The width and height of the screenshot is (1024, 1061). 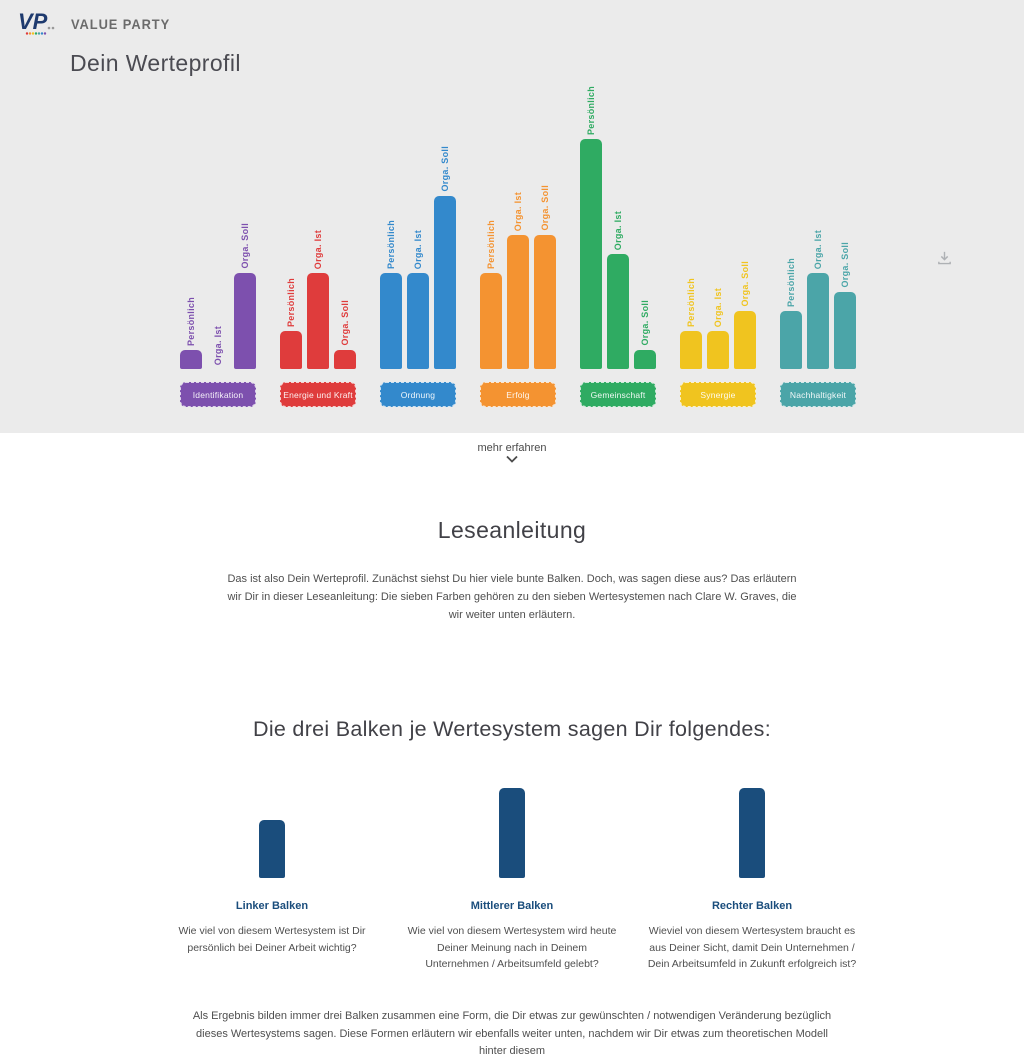 What do you see at coordinates (512, 459) in the screenshot?
I see `chevron-down-icon` at bounding box center [512, 459].